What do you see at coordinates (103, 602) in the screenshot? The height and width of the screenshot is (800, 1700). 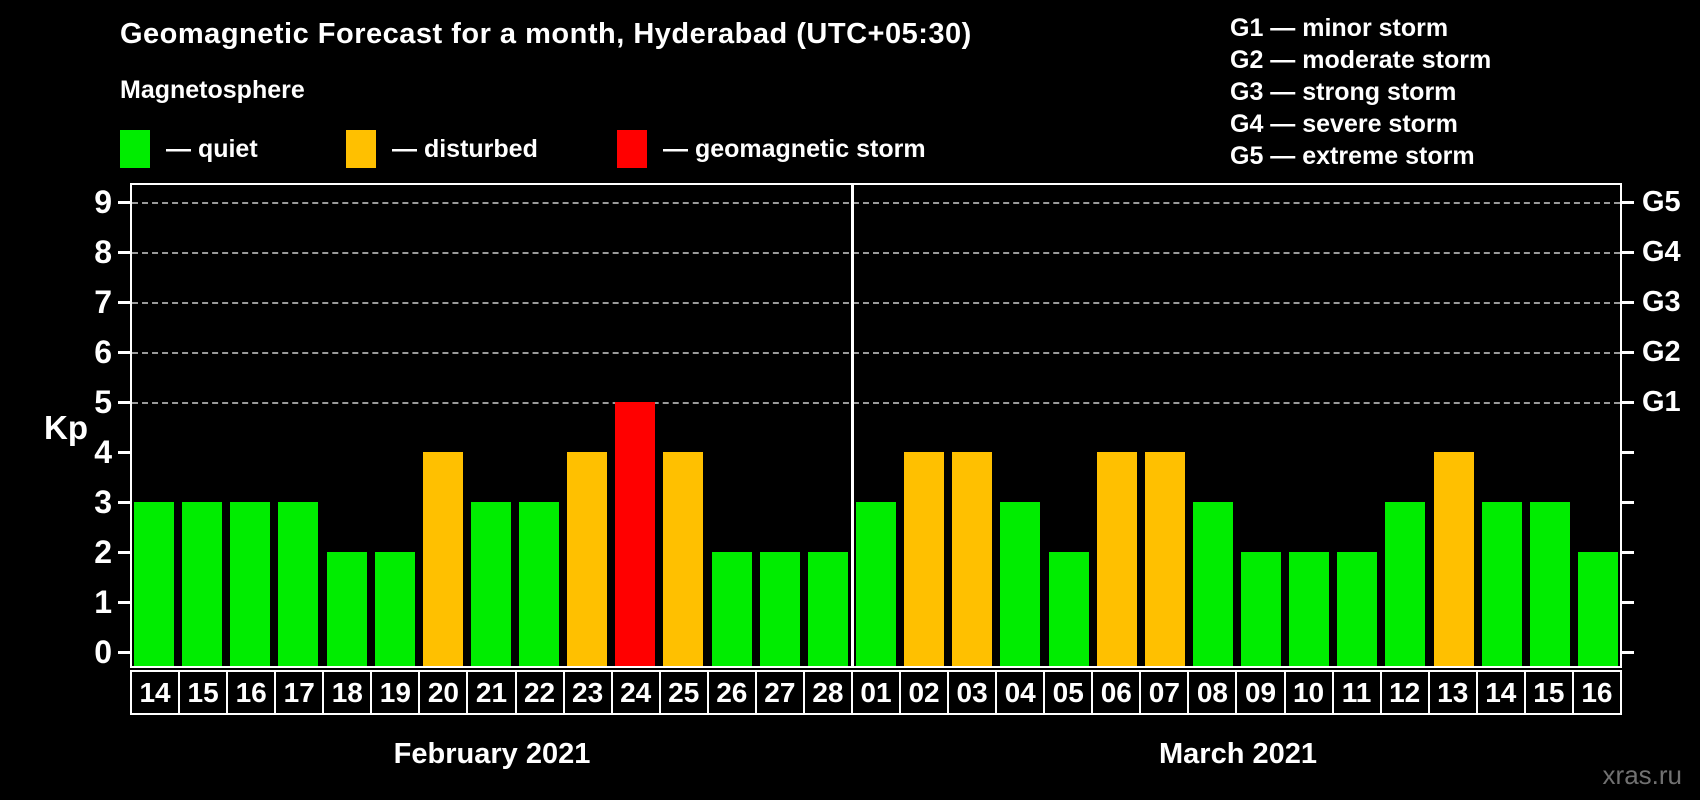 I see `y-axis-label-1: 1` at bounding box center [103, 602].